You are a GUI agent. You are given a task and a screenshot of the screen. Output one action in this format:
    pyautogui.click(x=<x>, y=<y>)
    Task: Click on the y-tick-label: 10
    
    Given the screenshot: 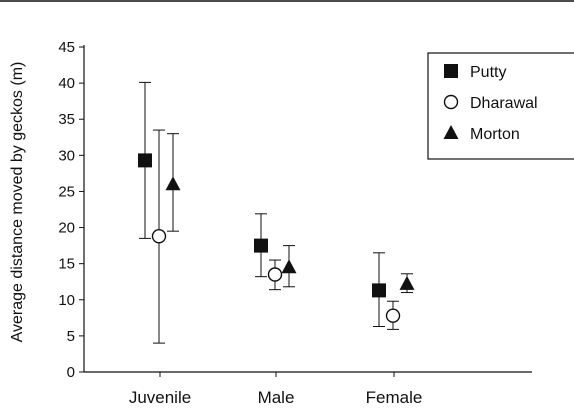 What is the action you would take?
    pyautogui.click(x=66, y=300)
    